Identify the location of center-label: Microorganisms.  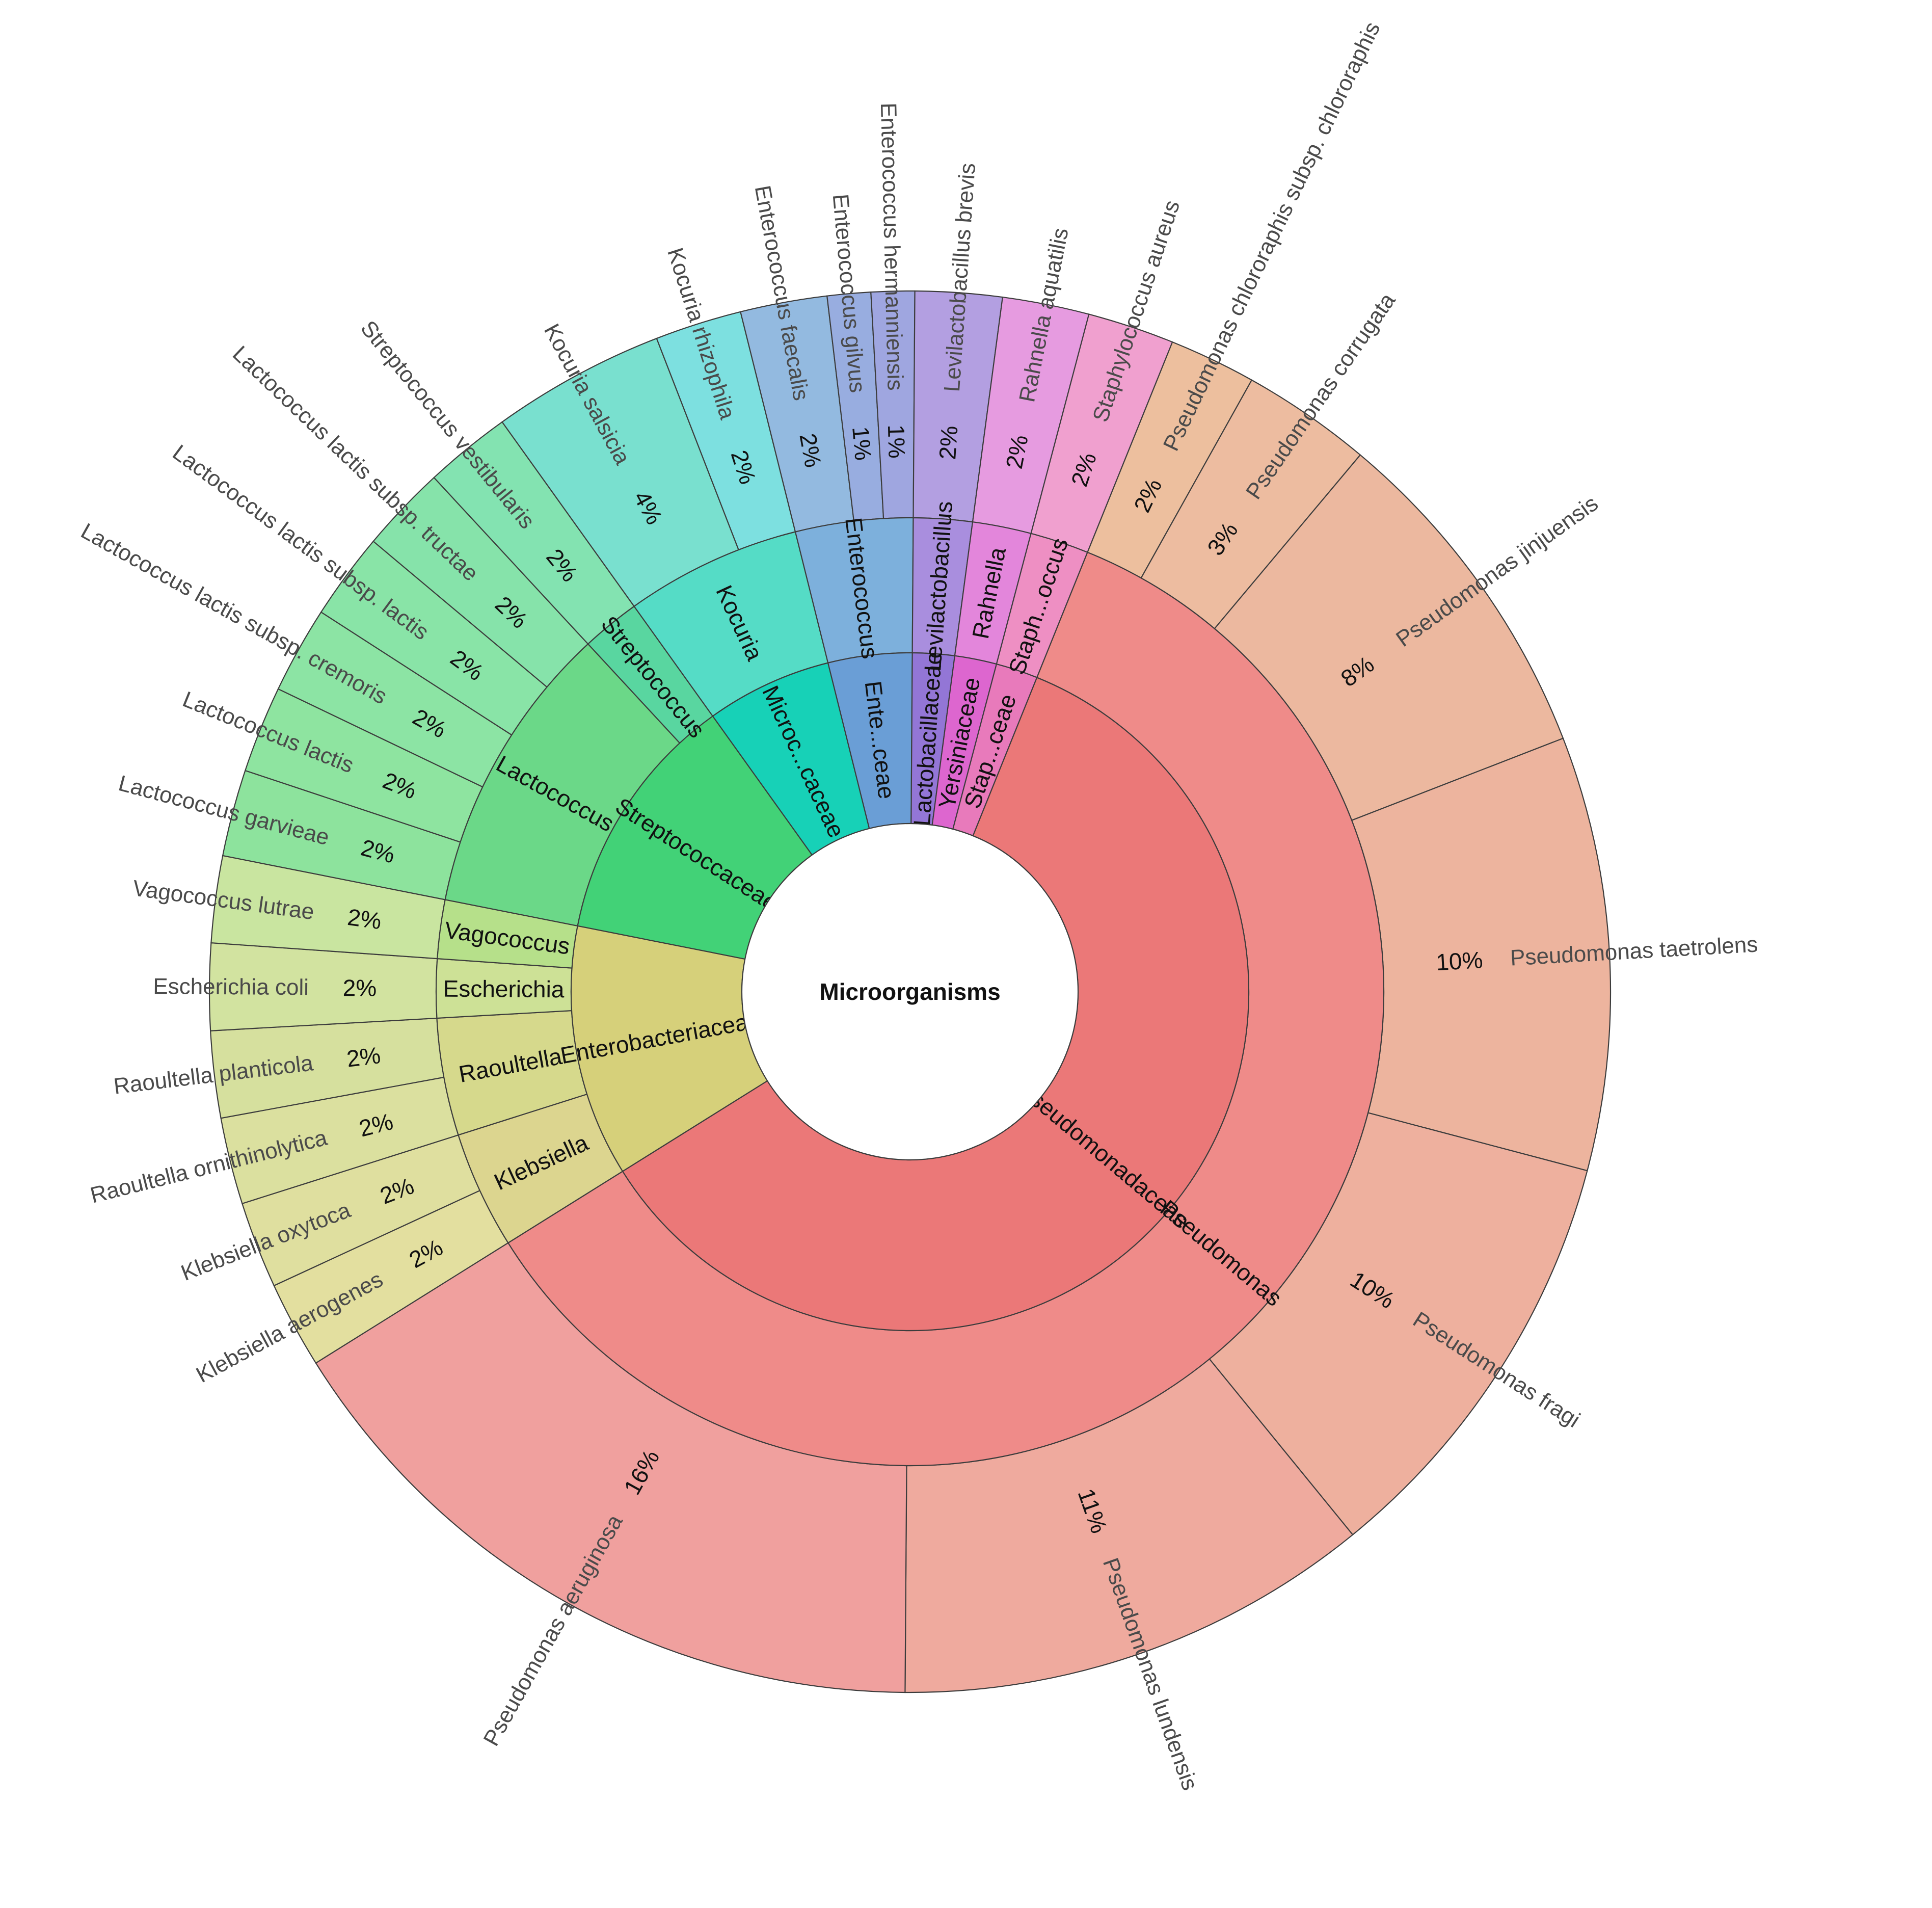
(910, 991).